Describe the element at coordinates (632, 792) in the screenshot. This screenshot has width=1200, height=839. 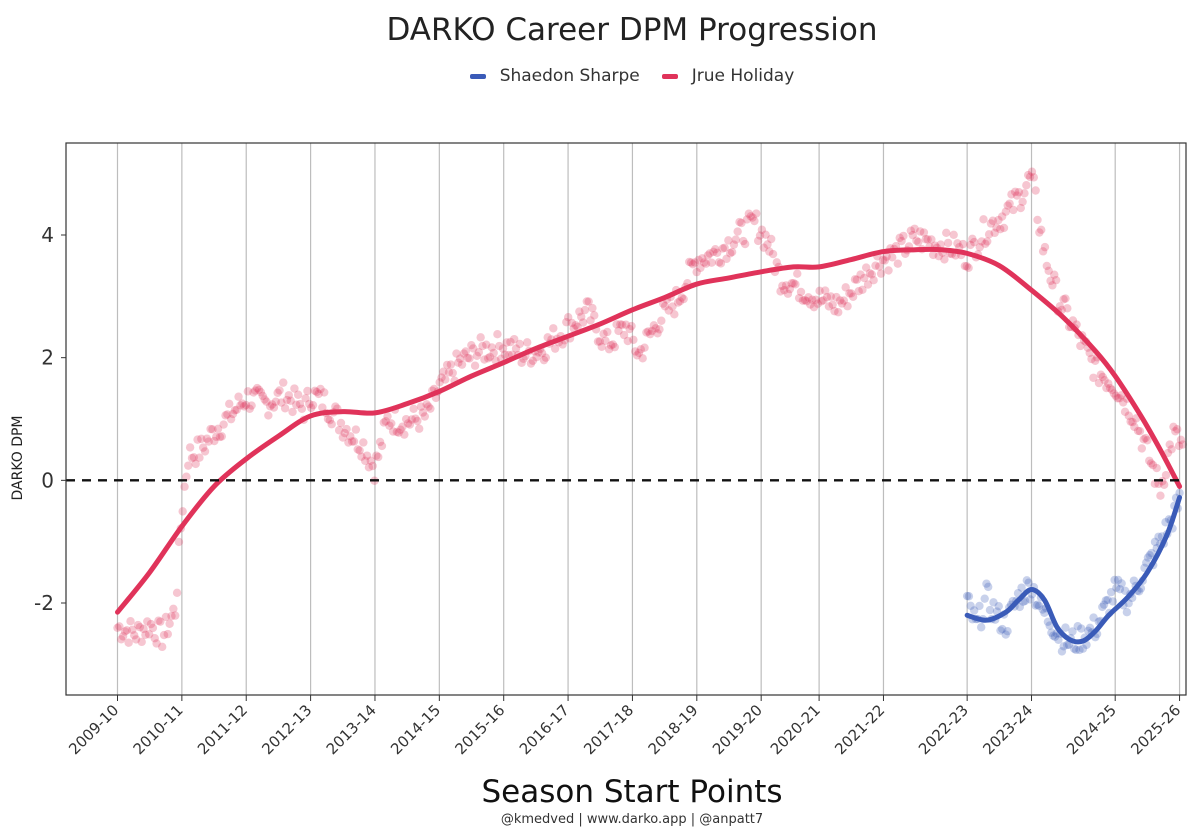
I see `x-axis-label: Season Start Points` at that location.